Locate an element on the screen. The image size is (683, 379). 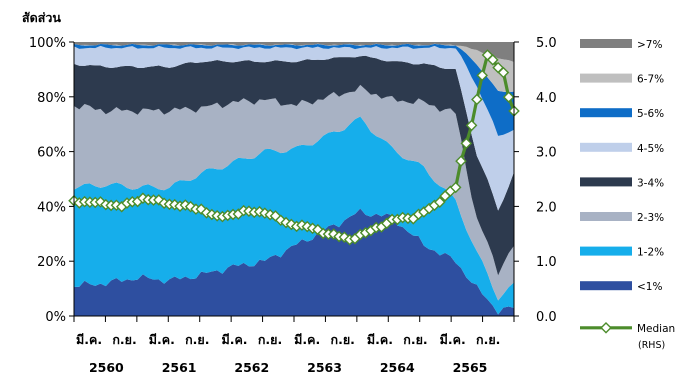
right-tick-label: 1.0 is located at coordinates (546, 262).